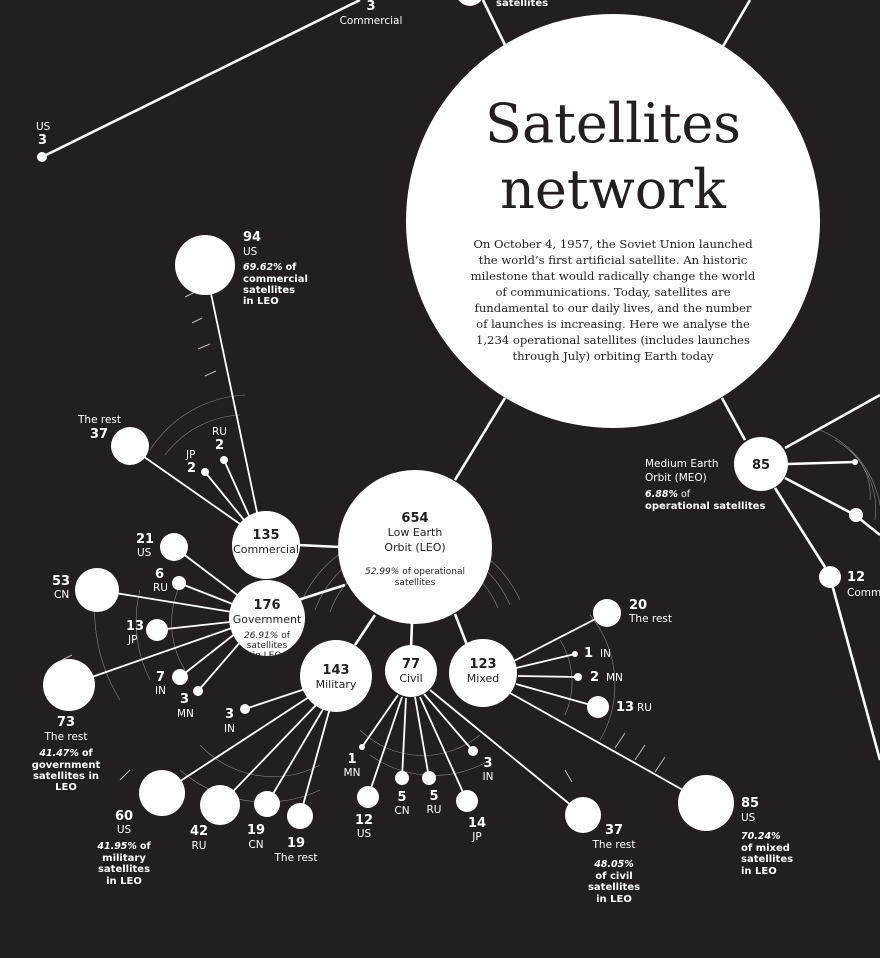  What do you see at coordinates (467, 801) in the screenshot?
I see `civil-jp-node` at bounding box center [467, 801].